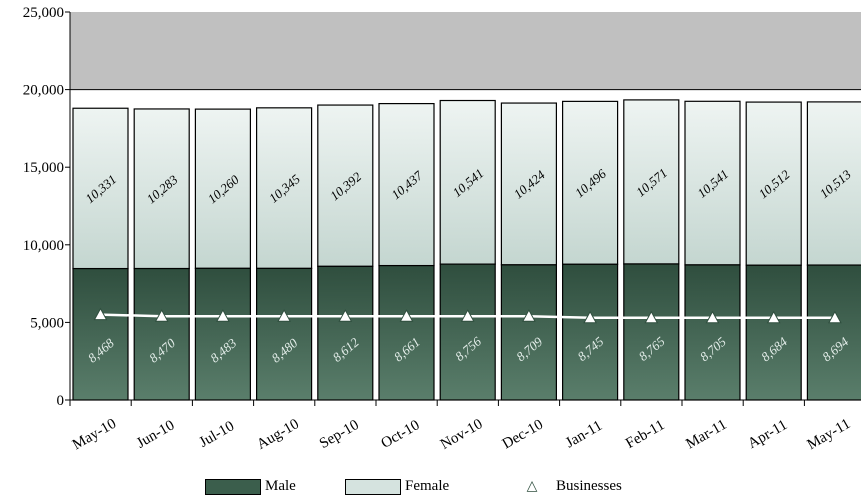 Image resolution: width=861 pixels, height=498 pixels. I want to click on x-tick-label: Dec-10, so click(523, 435).